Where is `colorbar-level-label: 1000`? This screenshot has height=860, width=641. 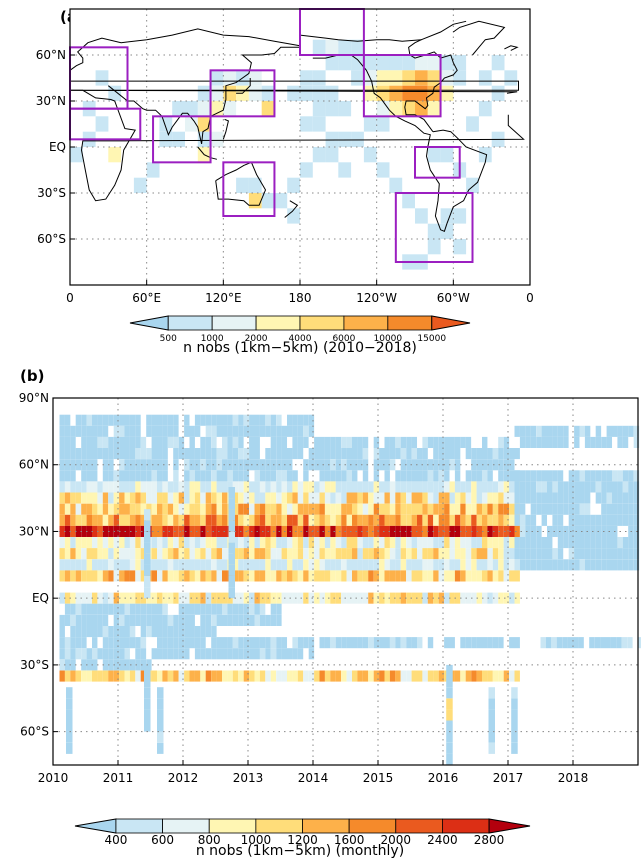 colorbar-level-label: 1000 is located at coordinates (256, 840).